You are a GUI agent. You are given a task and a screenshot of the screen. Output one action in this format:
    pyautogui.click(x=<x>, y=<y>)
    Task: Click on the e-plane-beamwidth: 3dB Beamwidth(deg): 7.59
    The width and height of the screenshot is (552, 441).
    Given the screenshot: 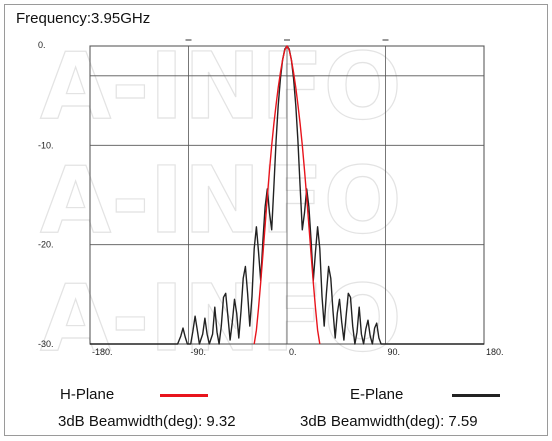 What is the action you would take?
    pyautogui.click(x=389, y=421)
    